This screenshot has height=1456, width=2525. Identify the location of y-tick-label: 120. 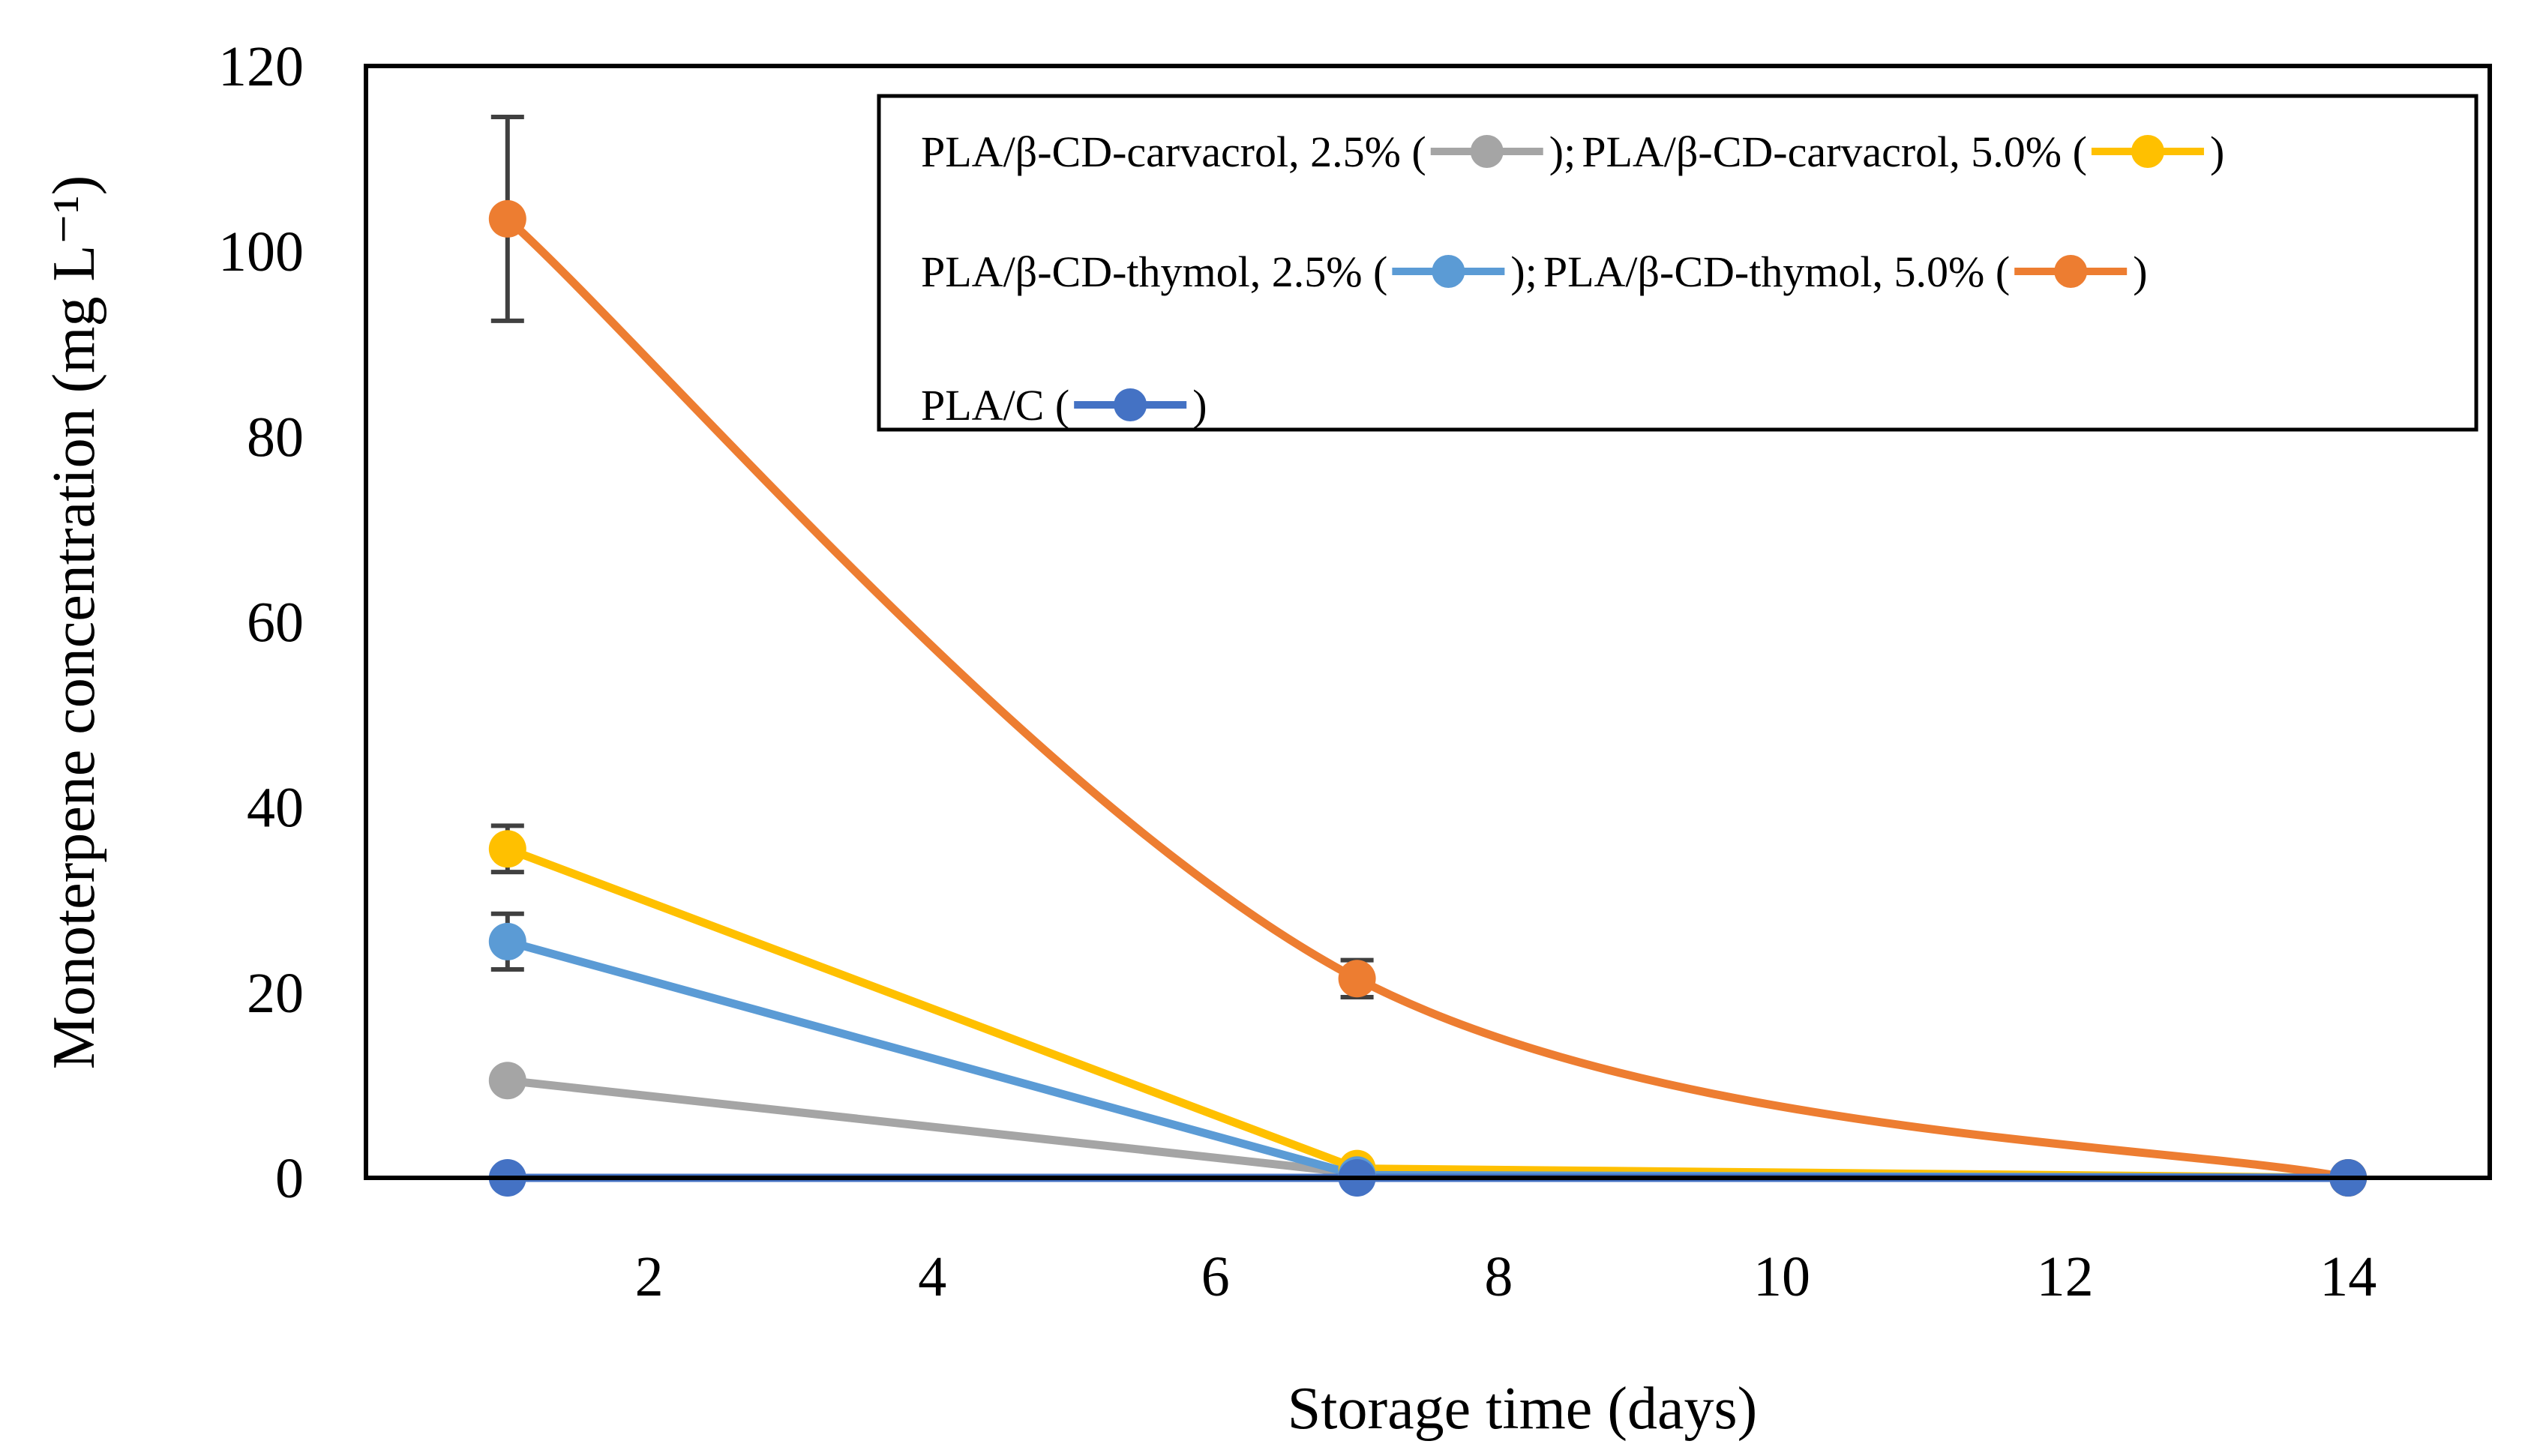
(261, 66).